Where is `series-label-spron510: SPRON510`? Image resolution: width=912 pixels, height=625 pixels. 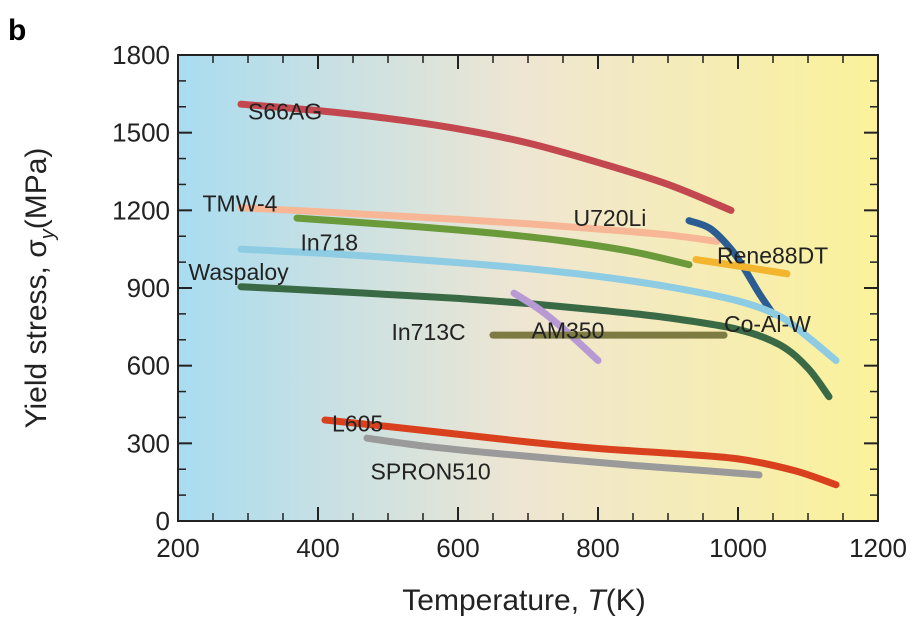
series-label-spron510: SPRON510 is located at coordinates (431, 472).